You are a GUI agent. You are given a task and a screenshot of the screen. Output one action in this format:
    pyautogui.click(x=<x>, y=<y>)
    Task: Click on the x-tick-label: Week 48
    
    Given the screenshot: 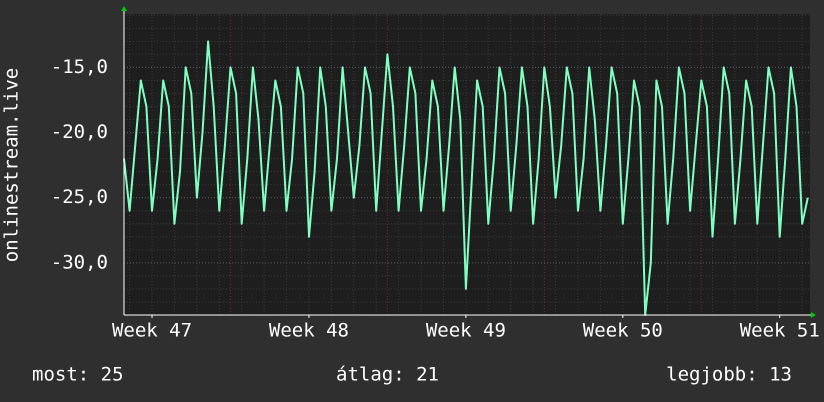 What is the action you would take?
    pyautogui.click(x=309, y=331)
    